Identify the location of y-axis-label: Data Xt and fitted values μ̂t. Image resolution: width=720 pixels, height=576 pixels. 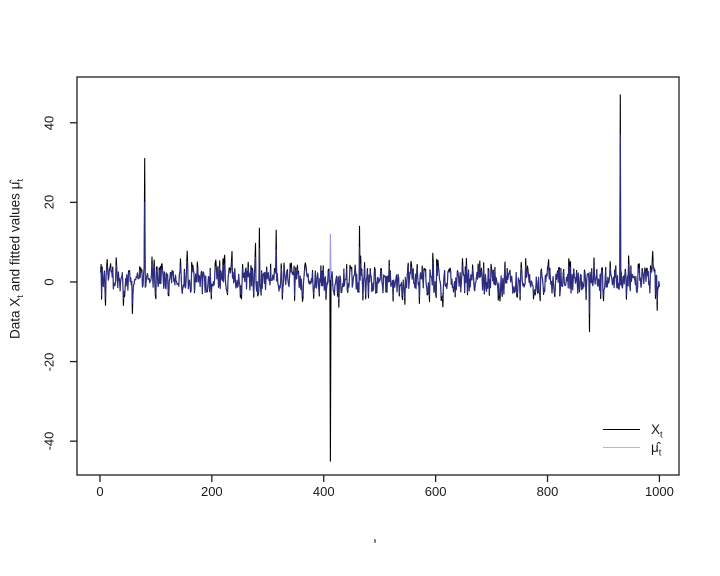
(16, 259).